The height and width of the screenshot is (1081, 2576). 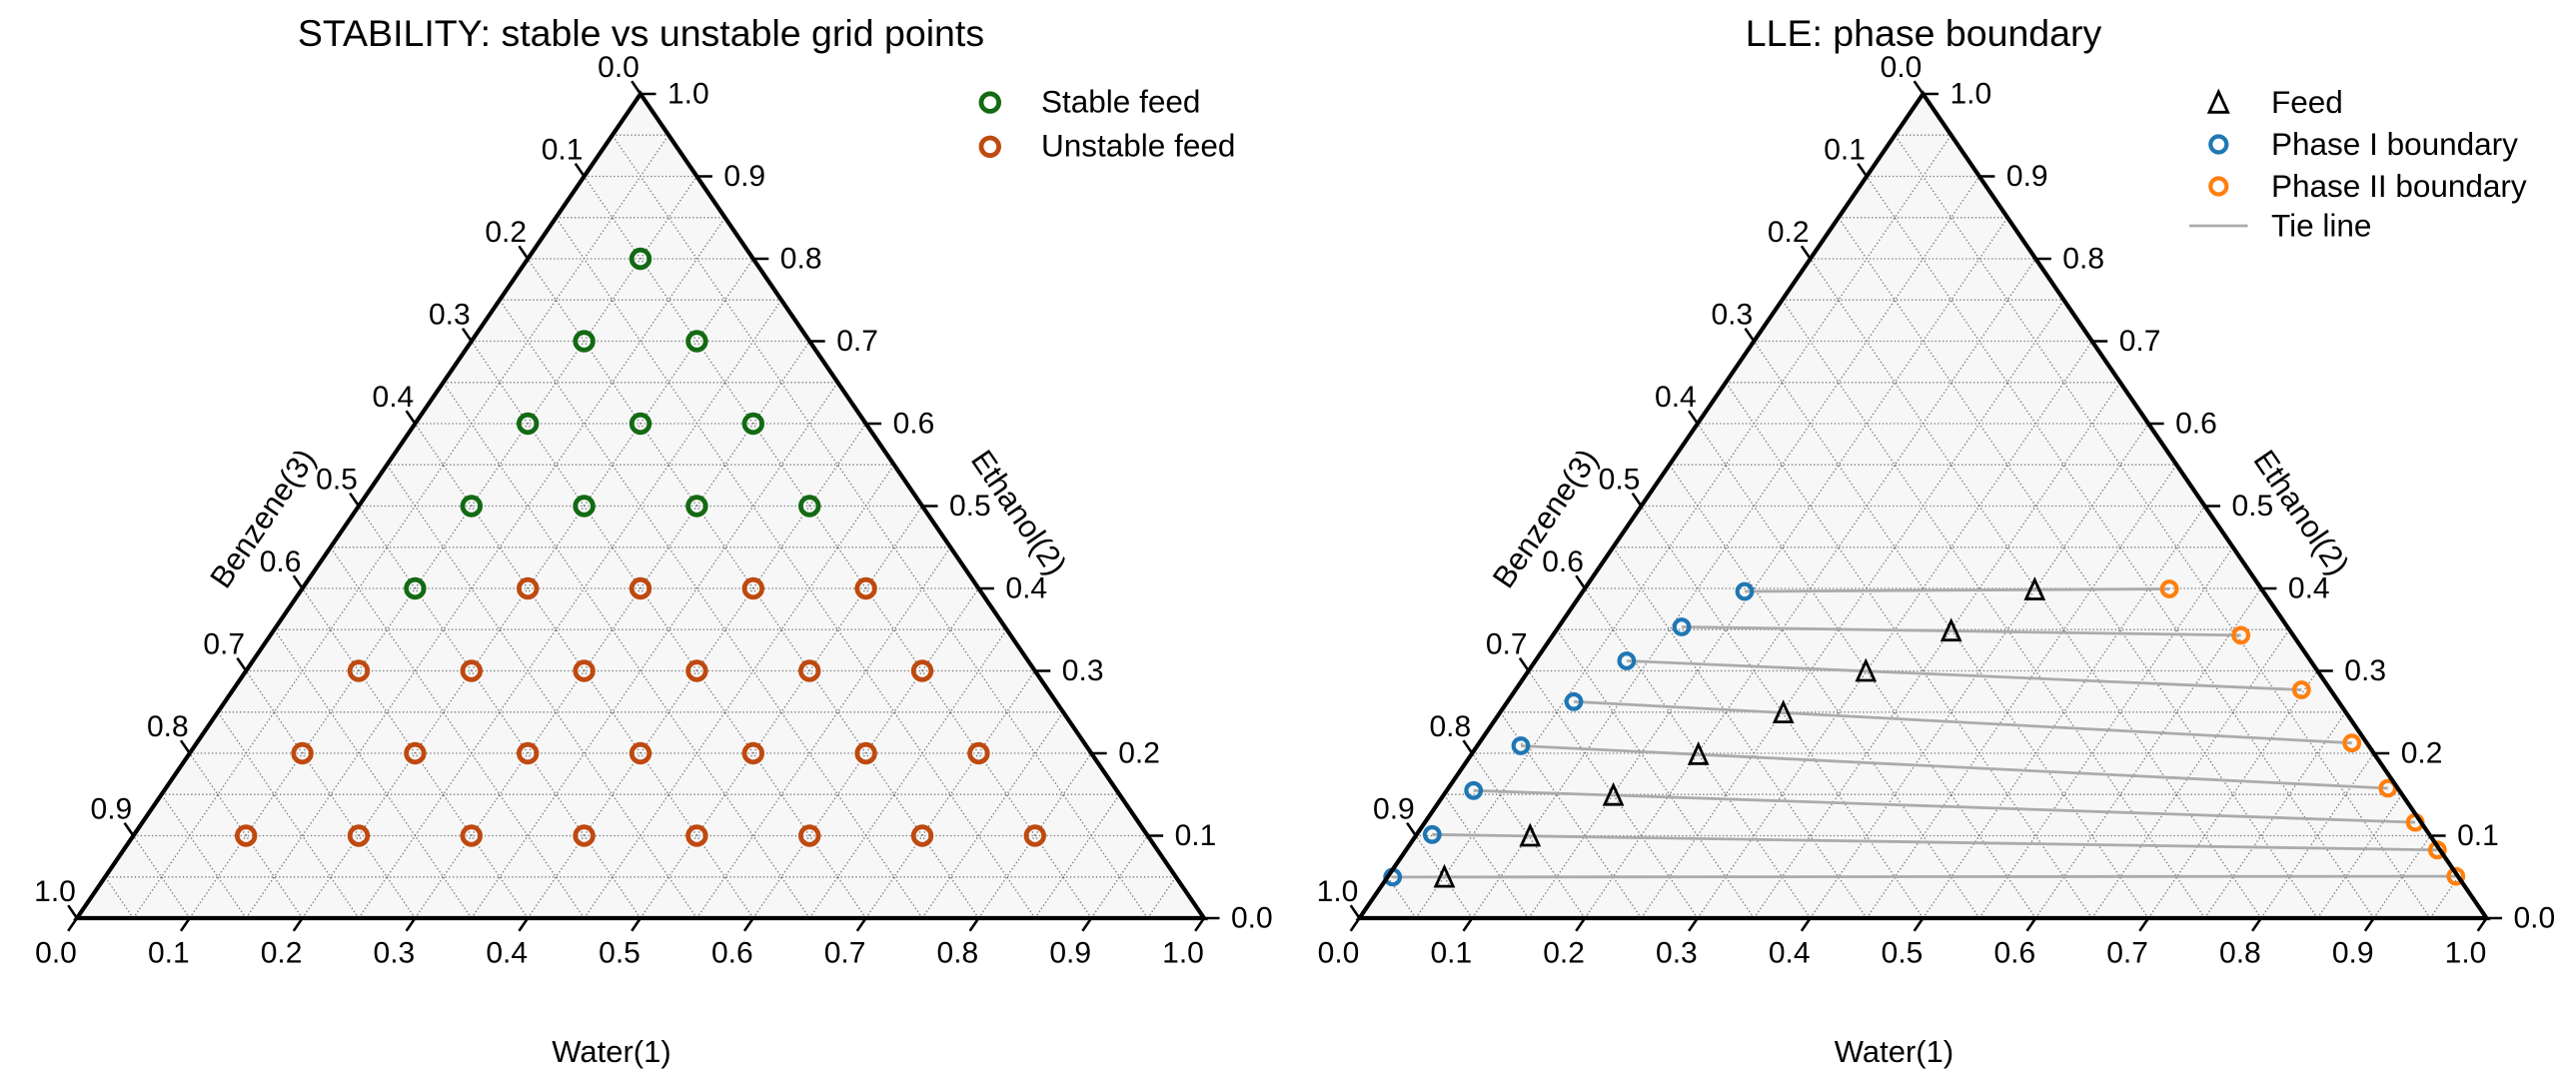 I want to click on svg-text: Unstable feed, so click(x=1138, y=146).